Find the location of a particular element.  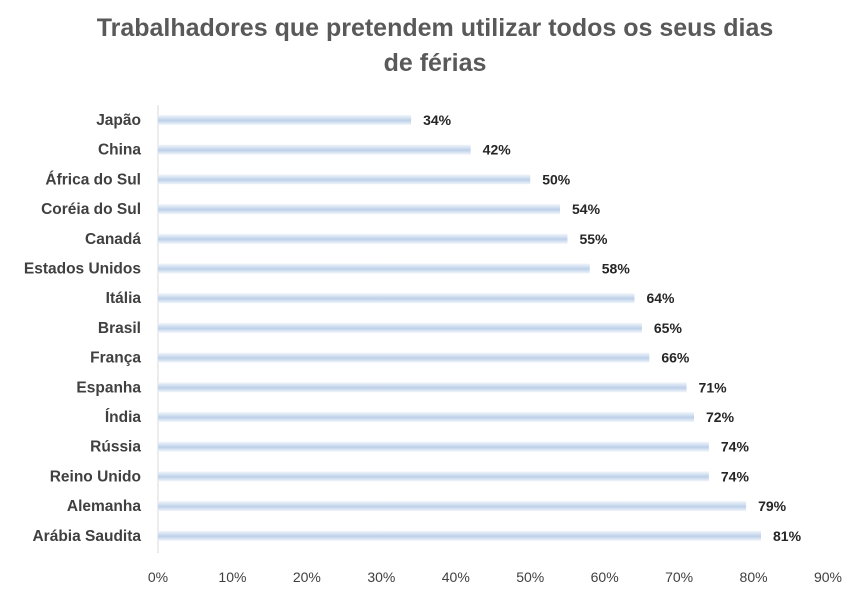

value-label-7: 64% is located at coordinates (660, 298).